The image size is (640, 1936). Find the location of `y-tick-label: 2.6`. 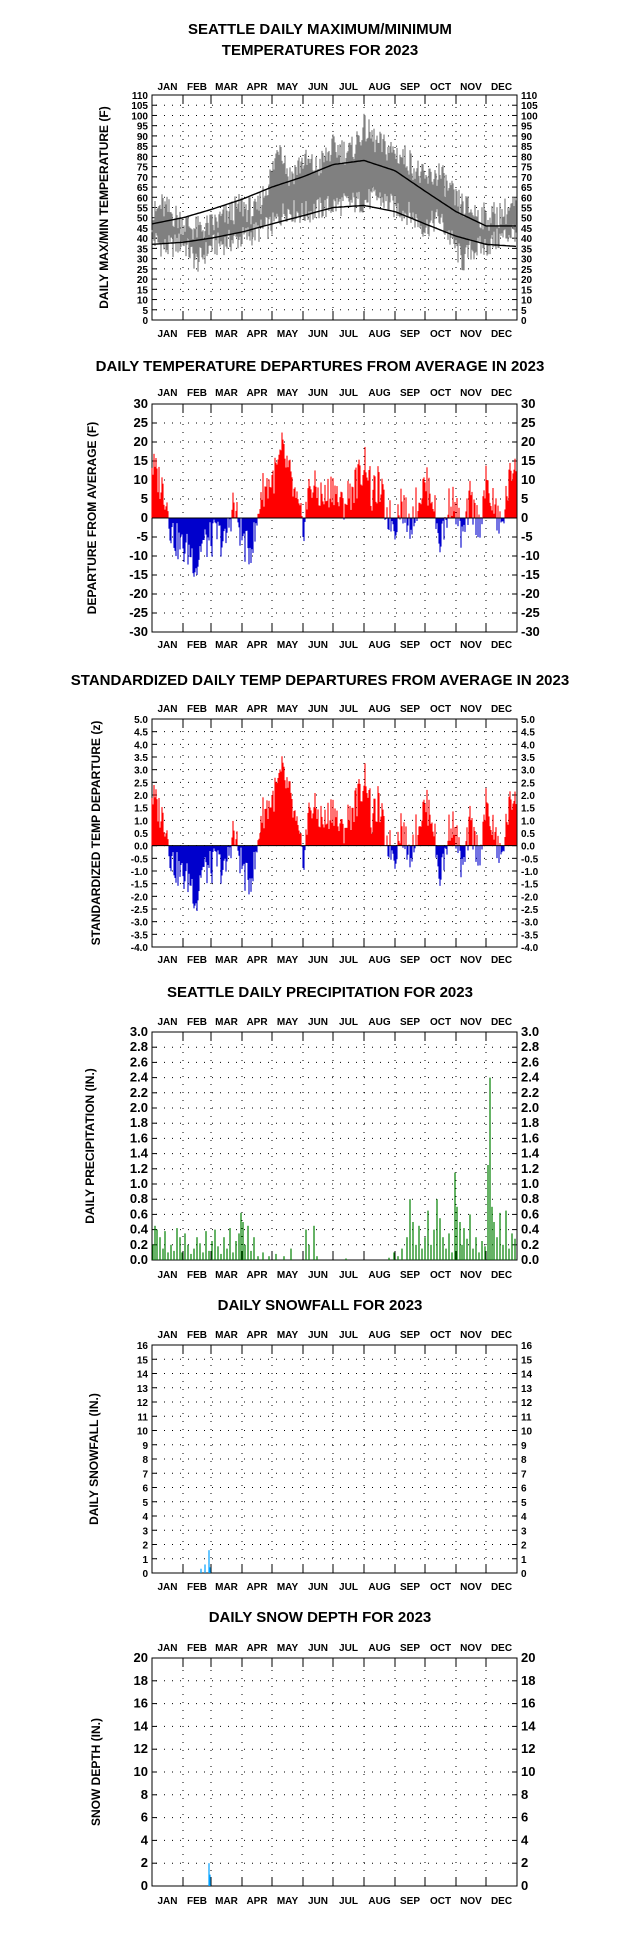

y-tick-label: 2.6 is located at coordinates (530, 1061).